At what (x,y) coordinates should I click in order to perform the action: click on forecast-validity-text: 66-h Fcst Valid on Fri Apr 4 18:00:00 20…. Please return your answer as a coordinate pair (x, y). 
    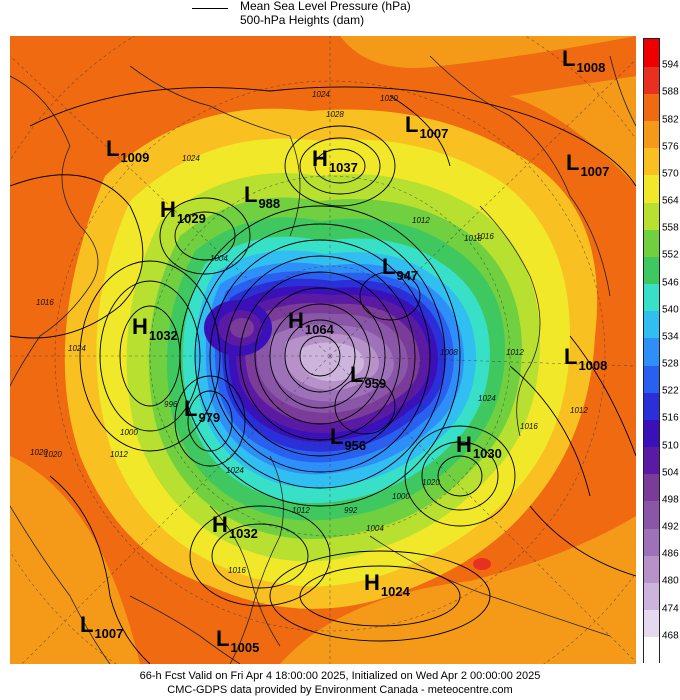
    Looking at the image, I should click on (340, 676).